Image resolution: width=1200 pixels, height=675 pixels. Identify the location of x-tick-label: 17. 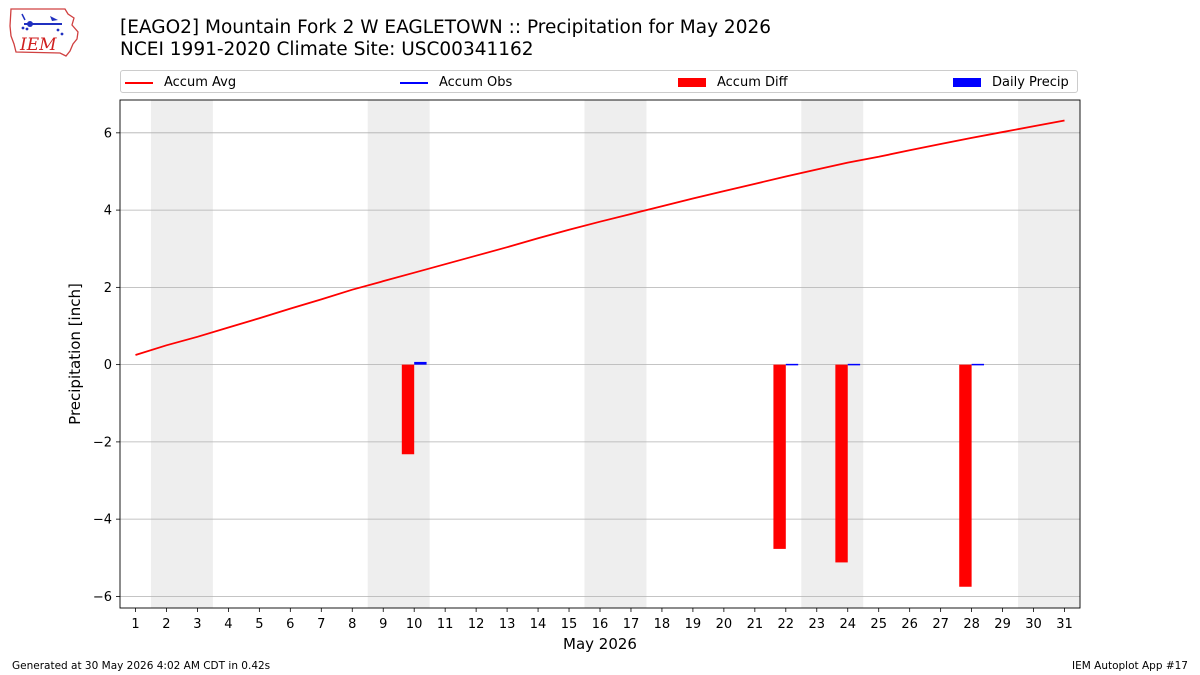
(631, 624).